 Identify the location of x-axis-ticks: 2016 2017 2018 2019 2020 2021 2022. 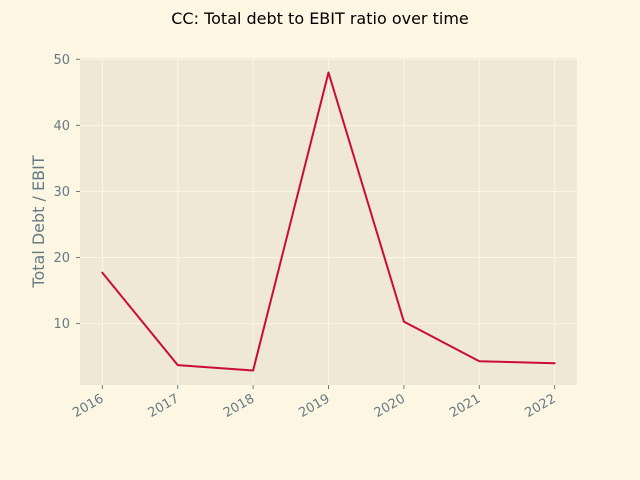
(314, 403).